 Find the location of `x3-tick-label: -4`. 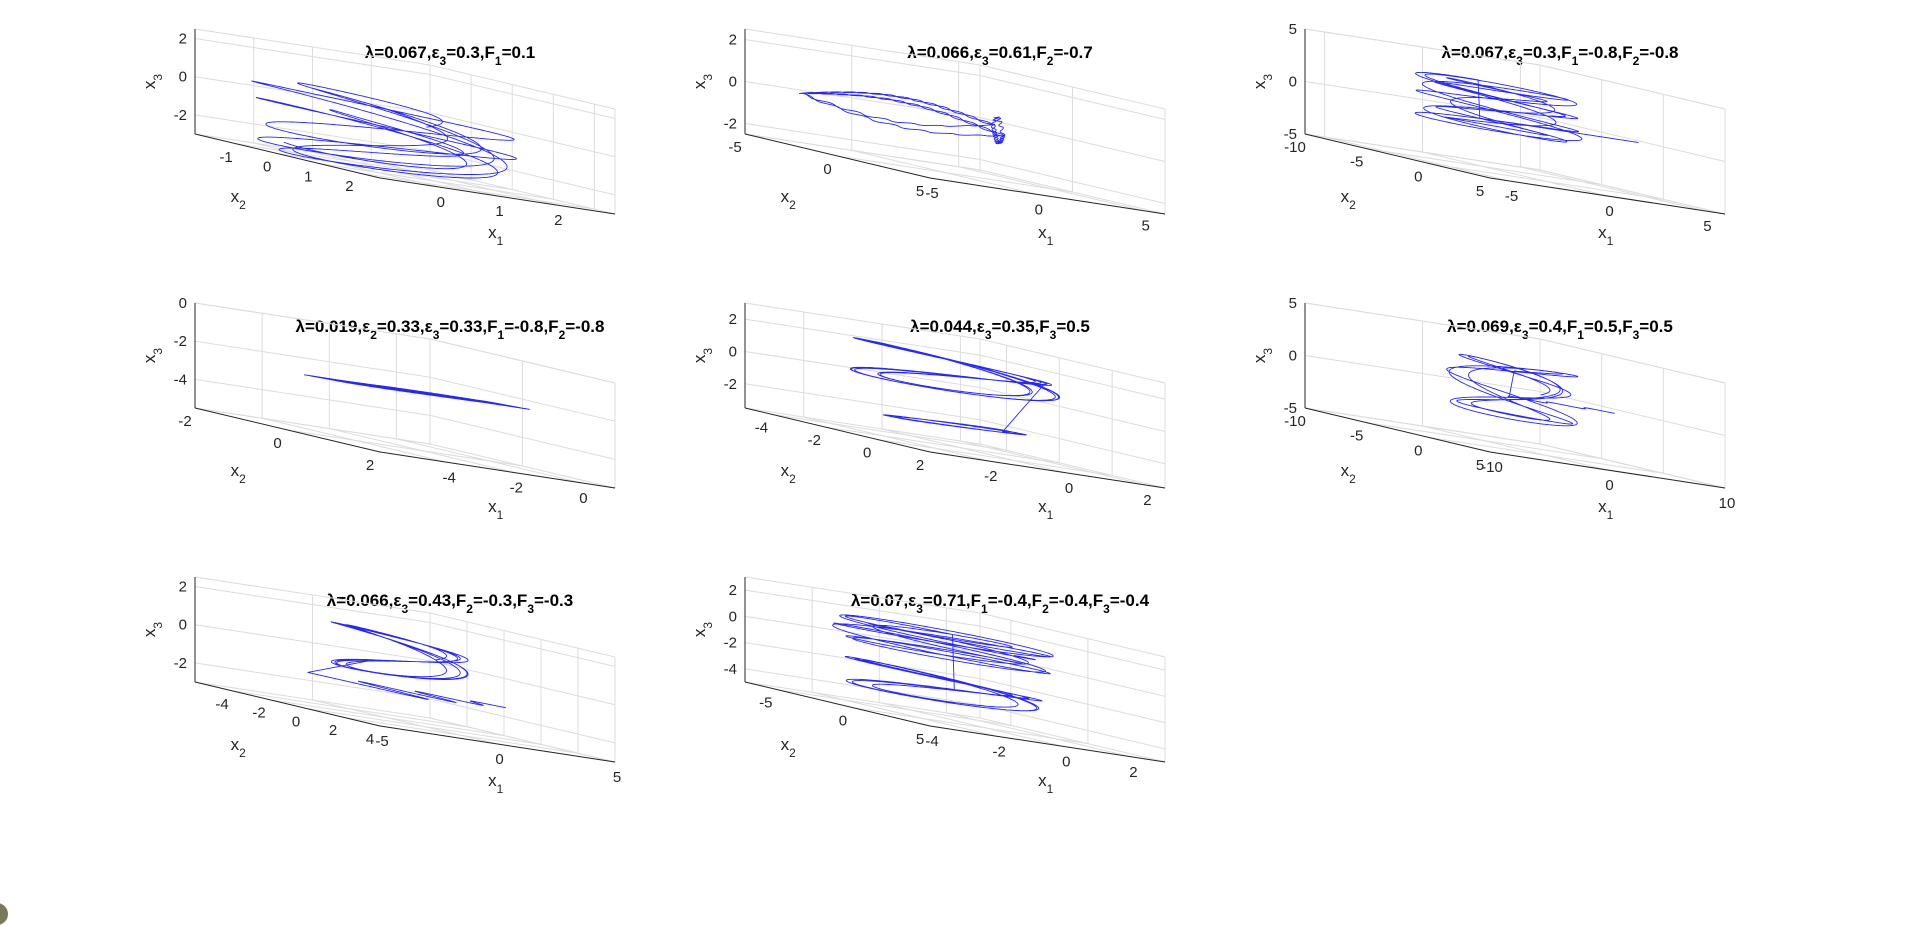

x3-tick-label: -4 is located at coordinates (180, 379).